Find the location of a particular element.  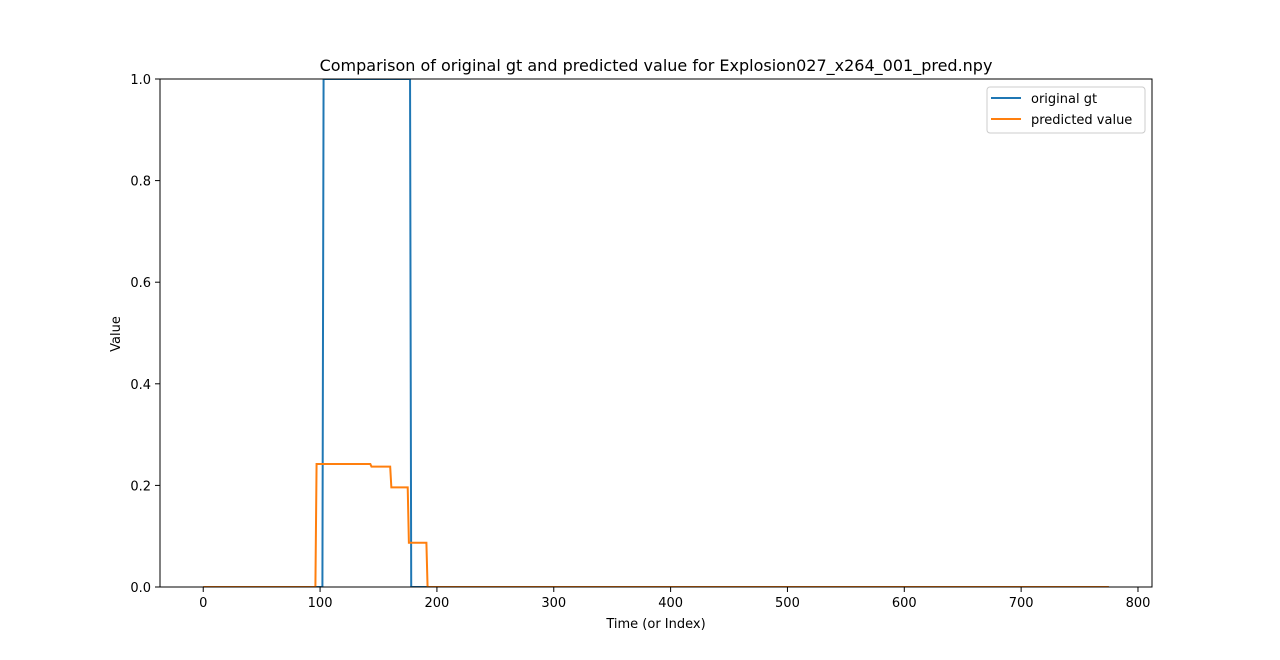

y-tick-label: 0.6 is located at coordinates (140, 283).